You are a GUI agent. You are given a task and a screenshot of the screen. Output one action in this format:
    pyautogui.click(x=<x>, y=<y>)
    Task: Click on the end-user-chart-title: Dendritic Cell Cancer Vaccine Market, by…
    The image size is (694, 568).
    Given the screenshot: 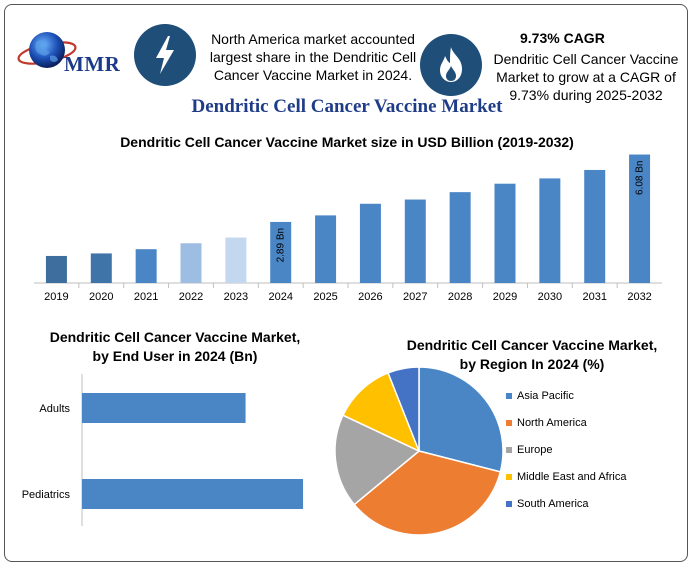 What is the action you would take?
    pyautogui.click(x=175, y=346)
    